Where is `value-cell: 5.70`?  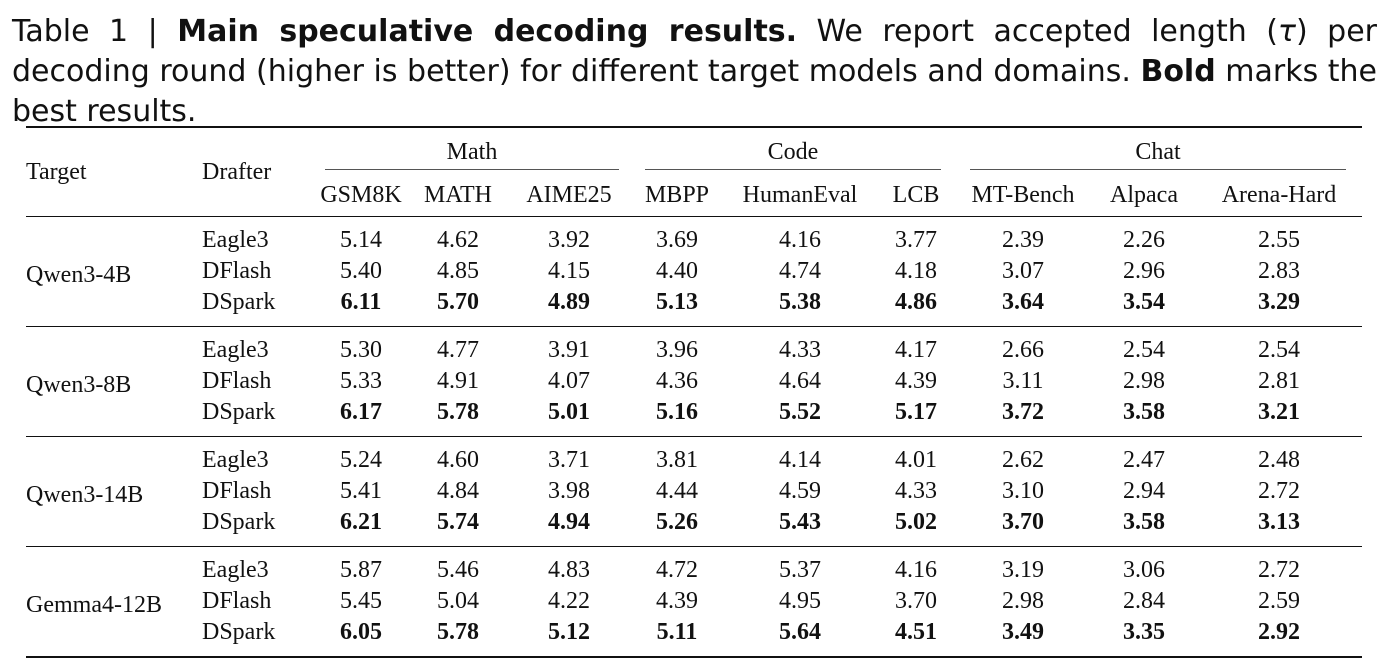 value-cell: 5.70 is located at coordinates (458, 302).